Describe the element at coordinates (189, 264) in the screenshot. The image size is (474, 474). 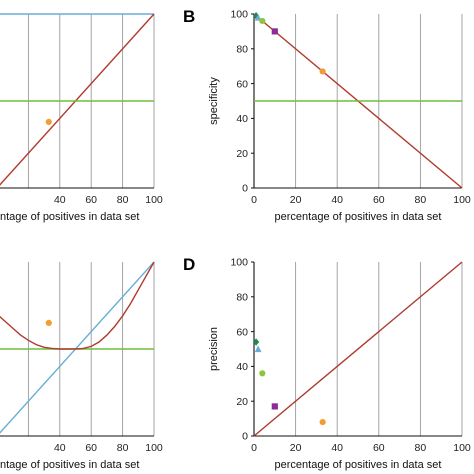
I see `panel-letter: D` at that location.